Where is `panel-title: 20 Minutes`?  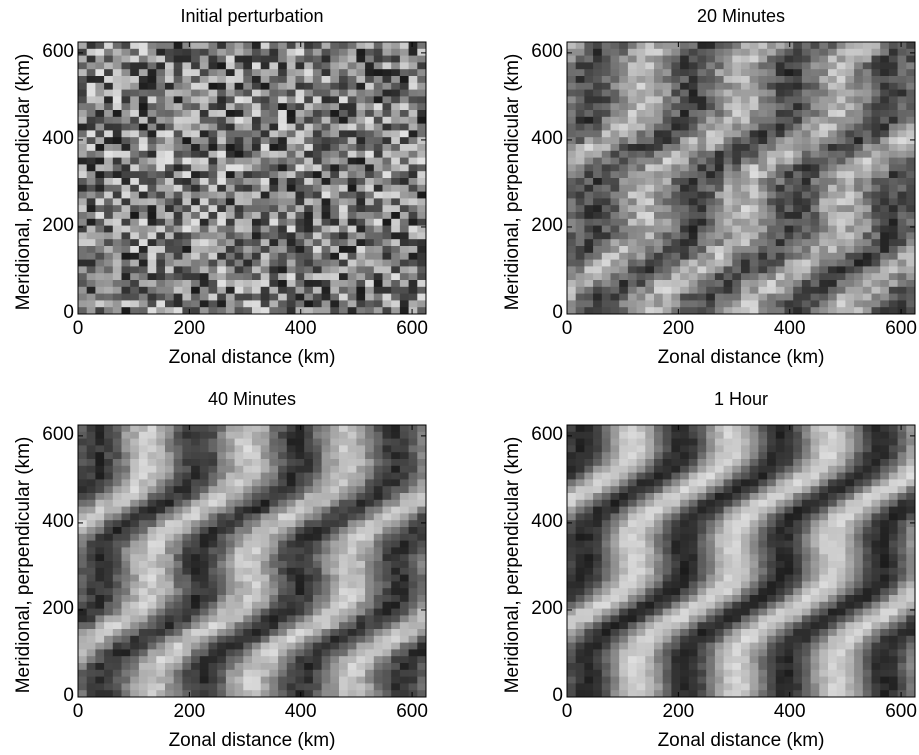
panel-title: 20 Minutes is located at coordinates (741, 16).